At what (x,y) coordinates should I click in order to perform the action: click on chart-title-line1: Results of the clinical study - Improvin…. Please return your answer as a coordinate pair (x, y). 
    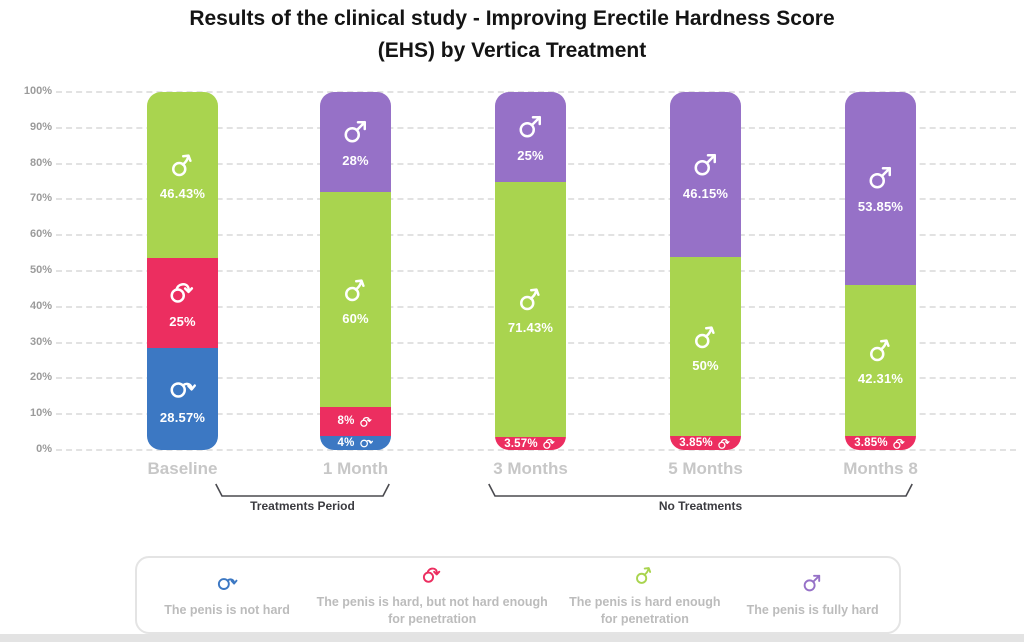
    Looking at the image, I should click on (512, 18).